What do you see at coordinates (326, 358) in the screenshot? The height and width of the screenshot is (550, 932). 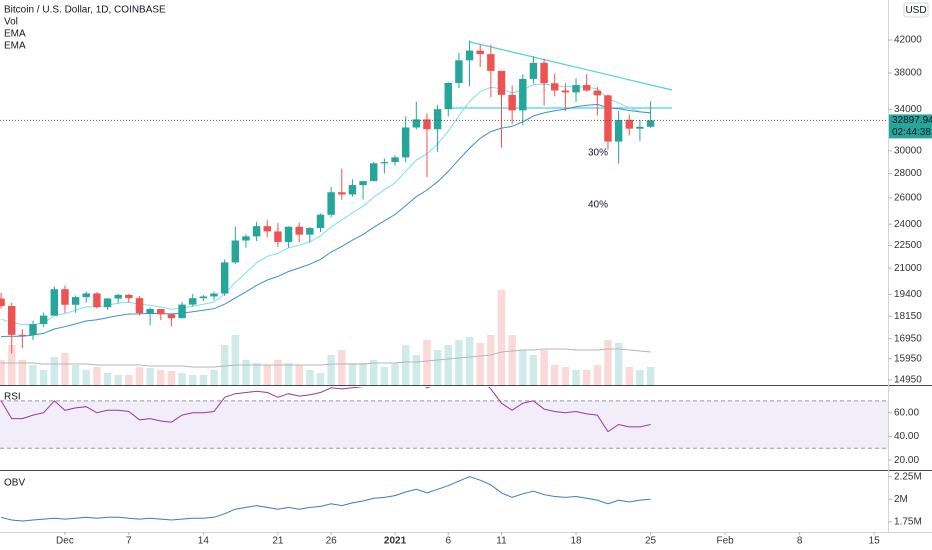 I see `volume-ma` at bounding box center [326, 358].